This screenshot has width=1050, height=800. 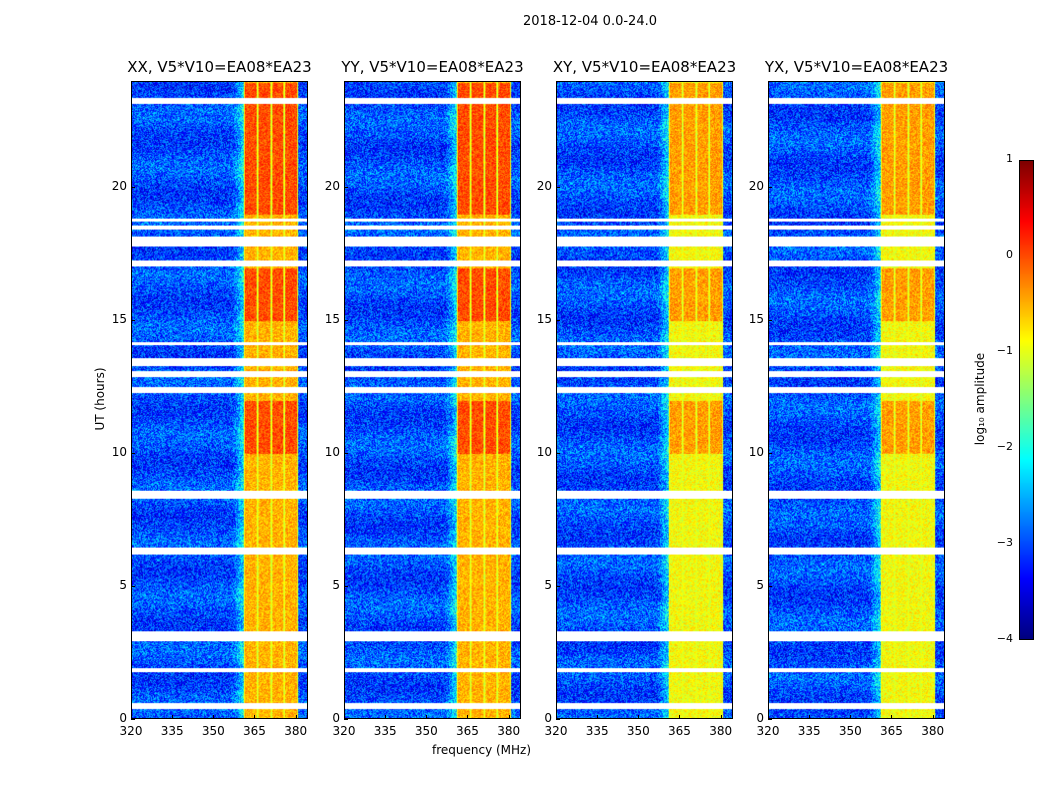 What do you see at coordinates (1004, 446) in the screenshot?
I see `colorbar-tick-label: −2` at bounding box center [1004, 446].